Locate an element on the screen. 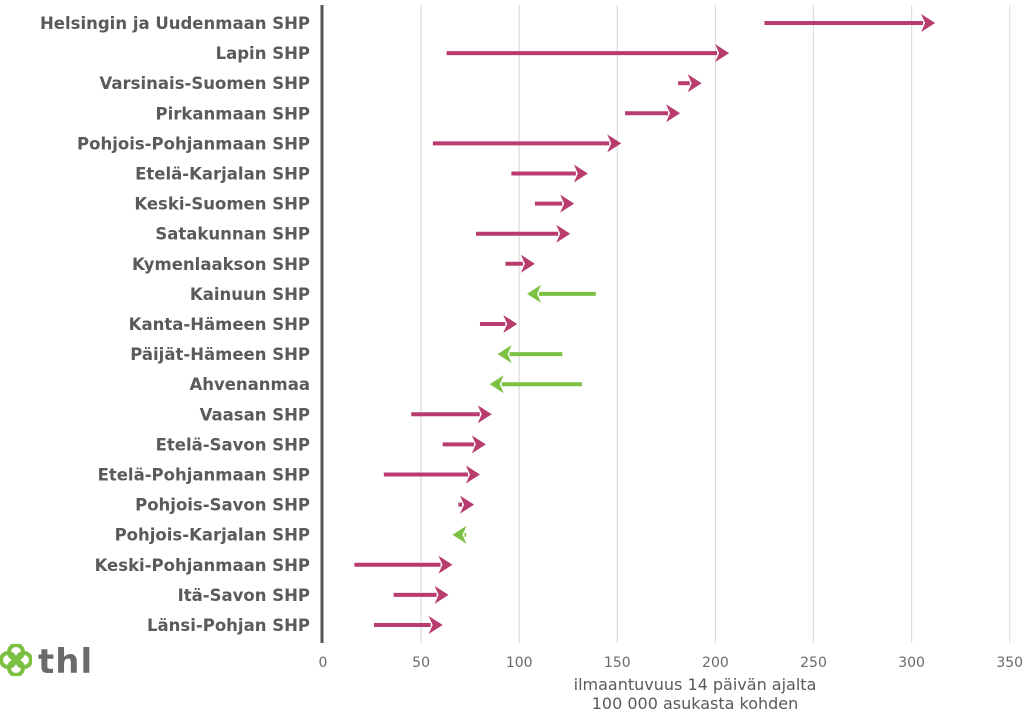 The height and width of the screenshot is (714, 1032). category-label: Satakunnan SHP is located at coordinates (232, 234).